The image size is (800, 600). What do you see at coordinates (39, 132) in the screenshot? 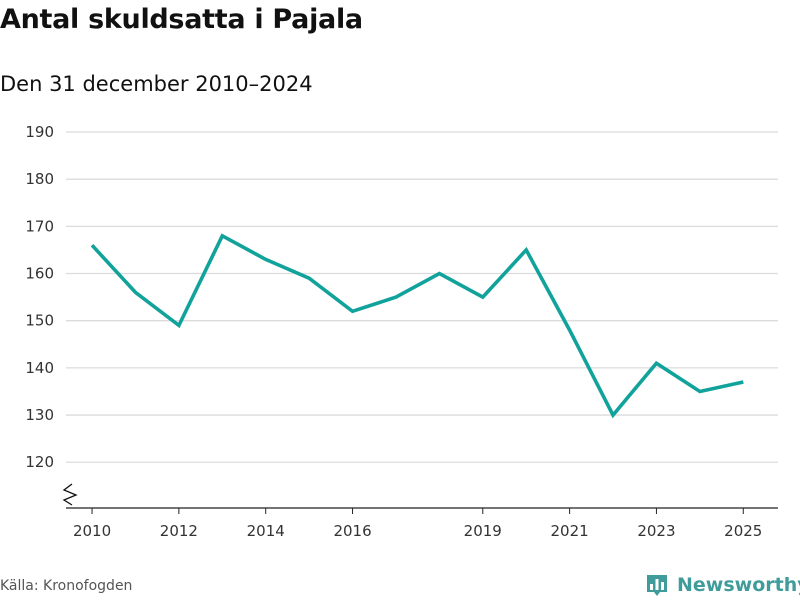
I see `y-tick-label: 190` at bounding box center [39, 132].